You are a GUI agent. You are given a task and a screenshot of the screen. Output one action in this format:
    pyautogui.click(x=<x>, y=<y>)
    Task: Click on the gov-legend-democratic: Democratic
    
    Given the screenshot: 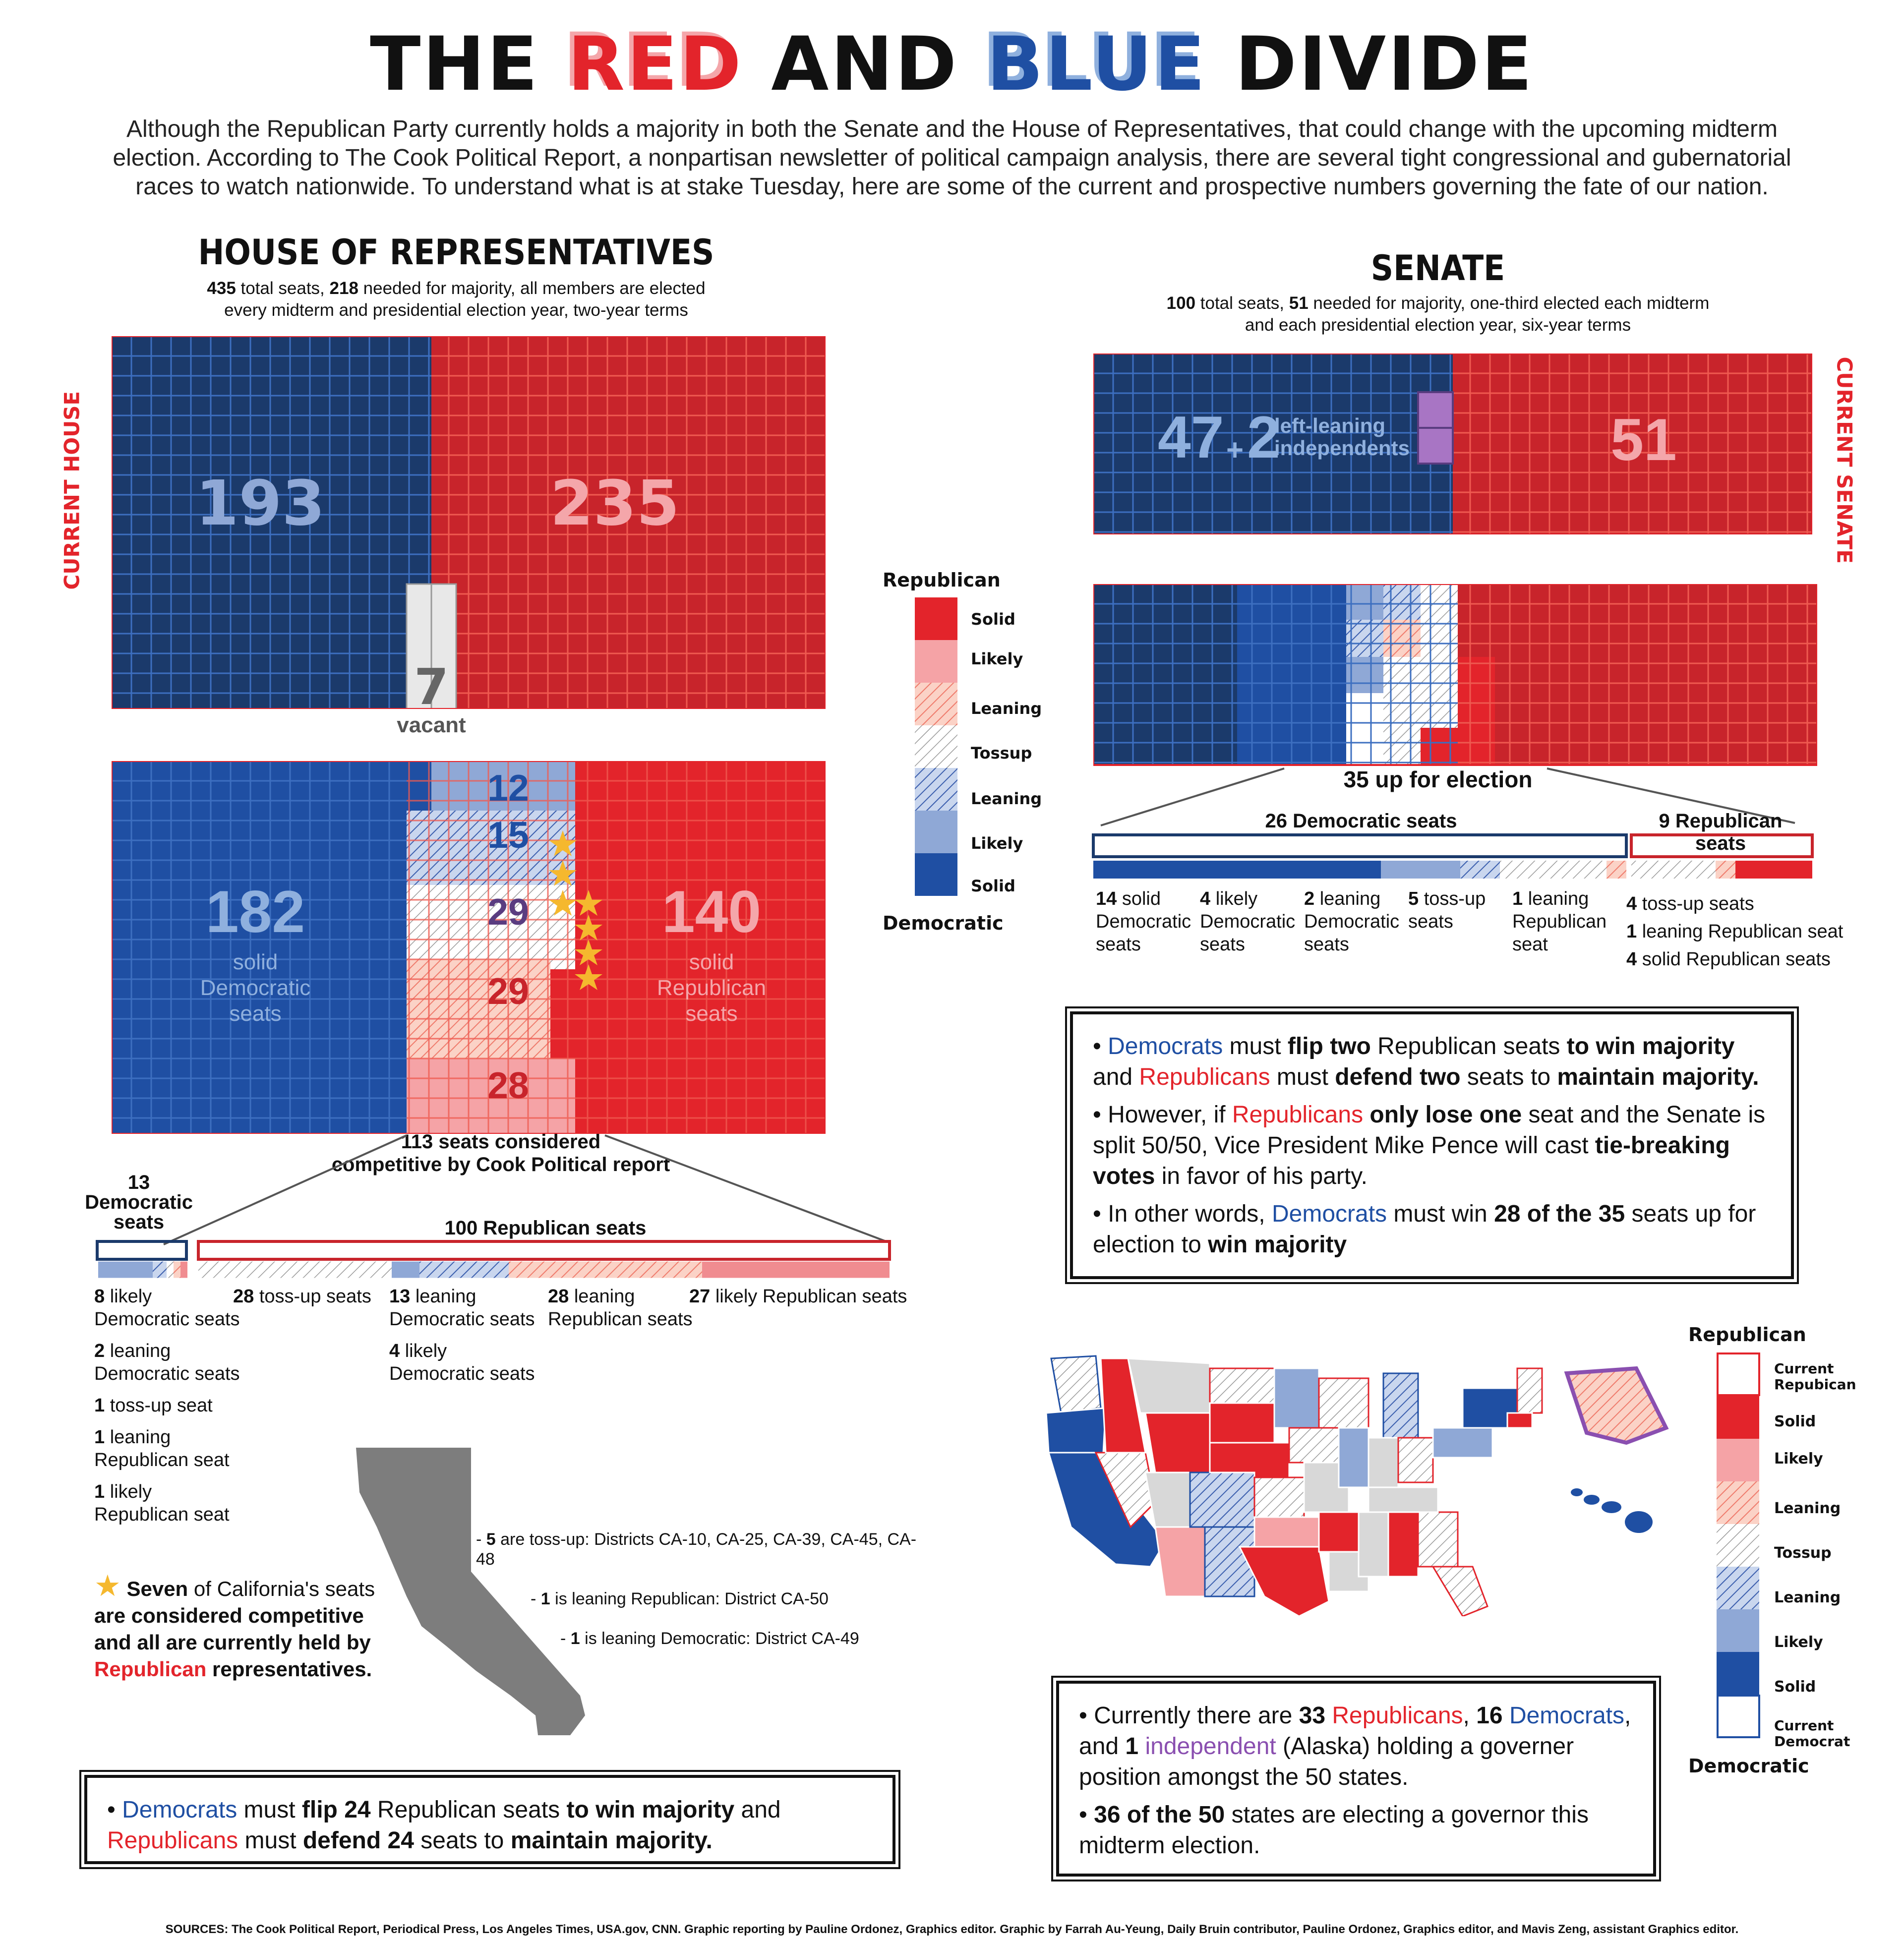 What is the action you would take?
    pyautogui.click(x=1748, y=1766)
    